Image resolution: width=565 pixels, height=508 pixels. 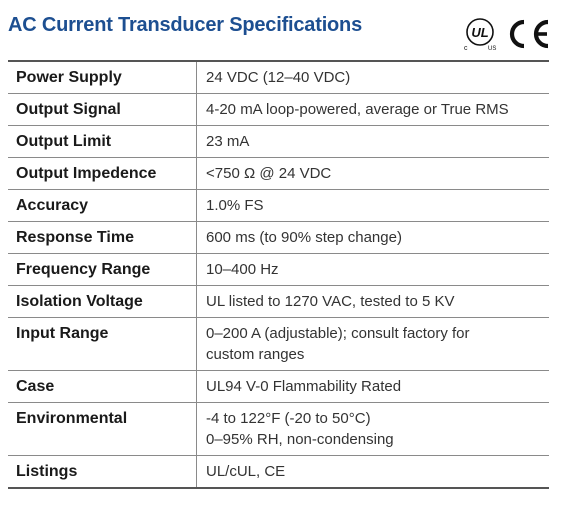 I want to click on spec-label: Environmental, so click(x=102, y=429).